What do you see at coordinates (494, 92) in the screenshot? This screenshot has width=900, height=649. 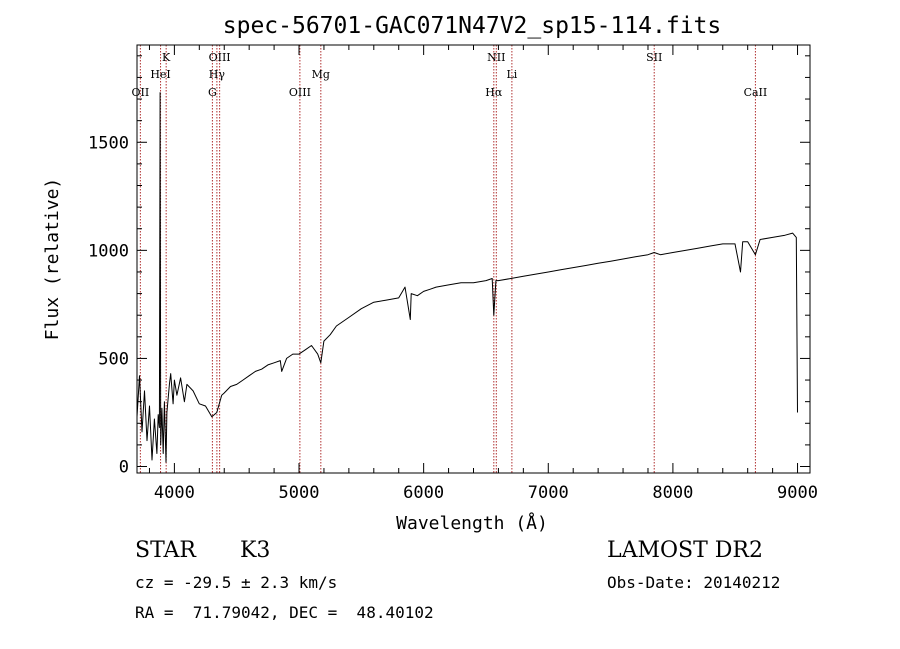 I see `marker-label: Hα` at bounding box center [494, 92].